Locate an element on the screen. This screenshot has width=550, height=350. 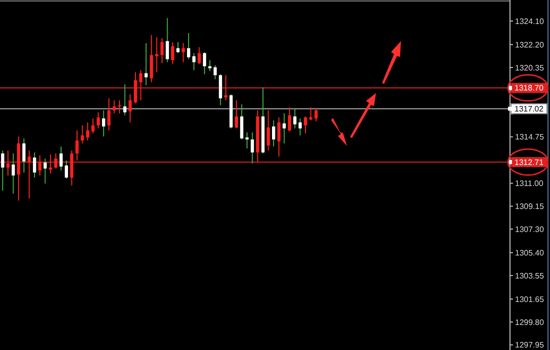
ref-line-label: 1318.70 is located at coordinates (529, 88).